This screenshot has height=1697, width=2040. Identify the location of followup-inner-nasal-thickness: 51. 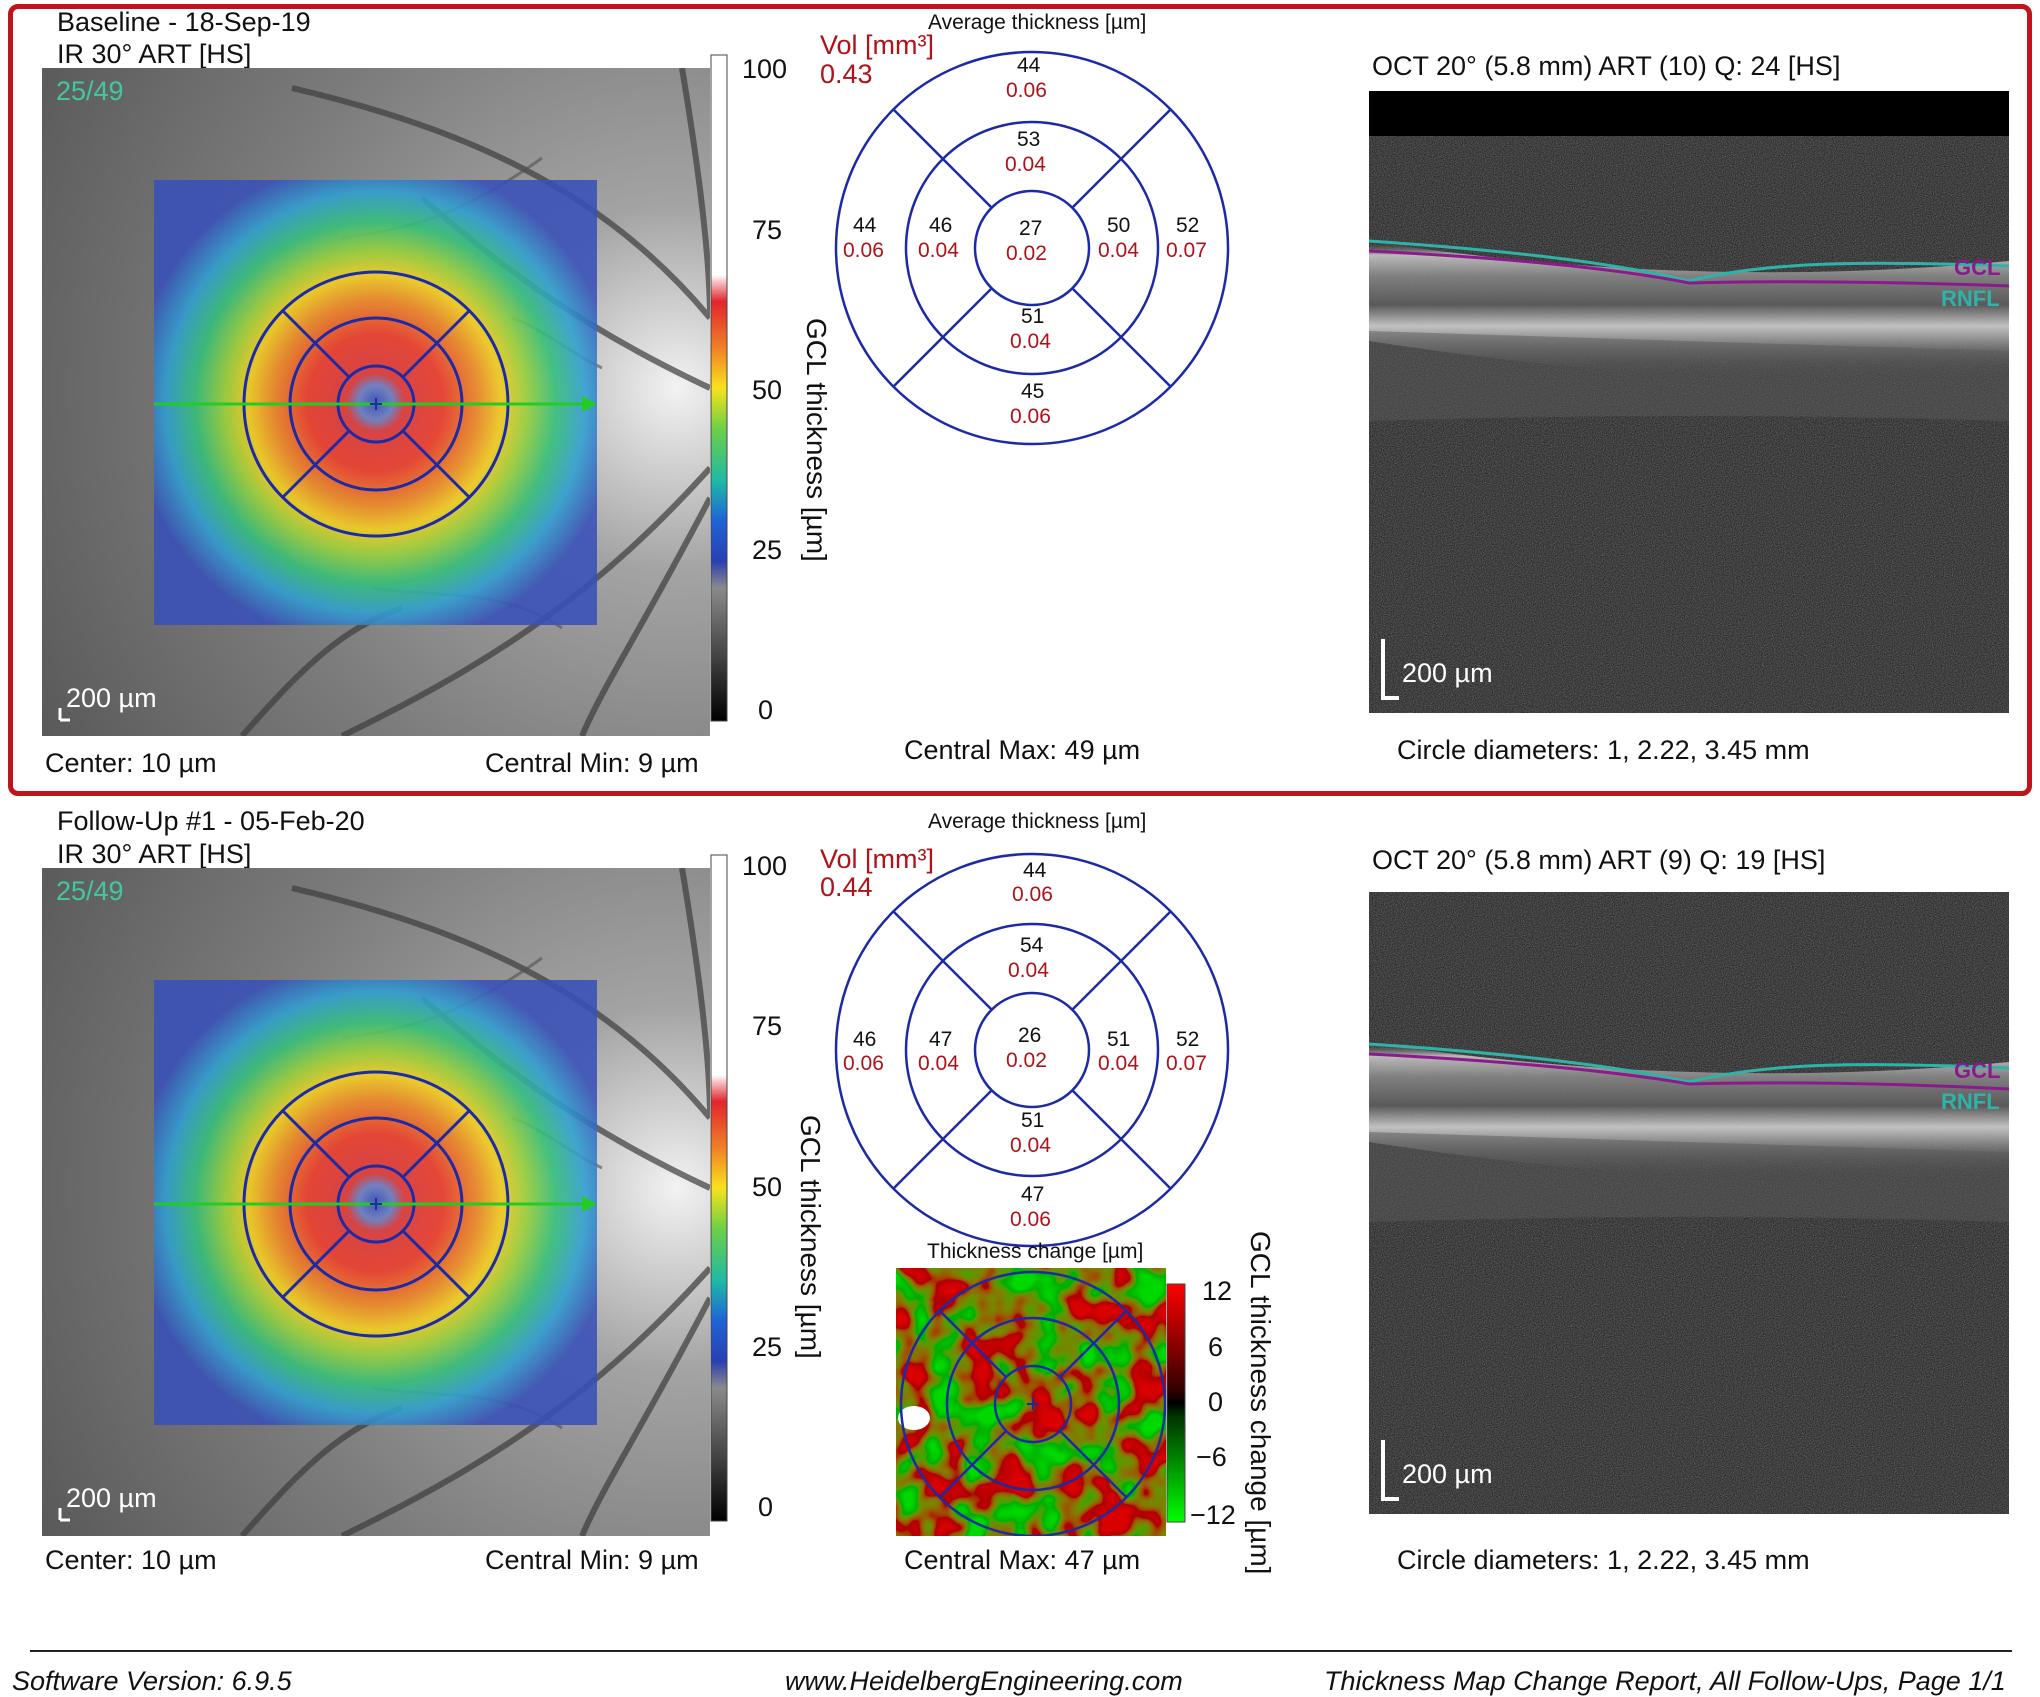
(1119, 1039).